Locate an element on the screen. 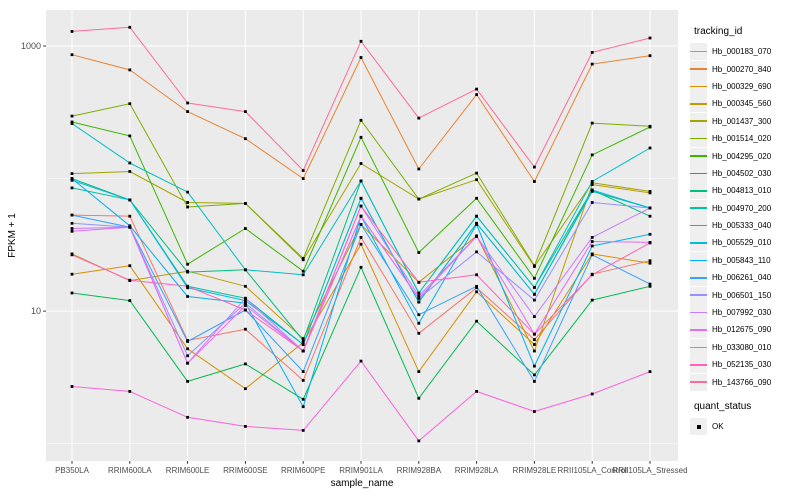 Image resolution: width=800 pixels, height=500 pixels. legend-item-label: Hb_005843_110 is located at coordinates (741, 260).